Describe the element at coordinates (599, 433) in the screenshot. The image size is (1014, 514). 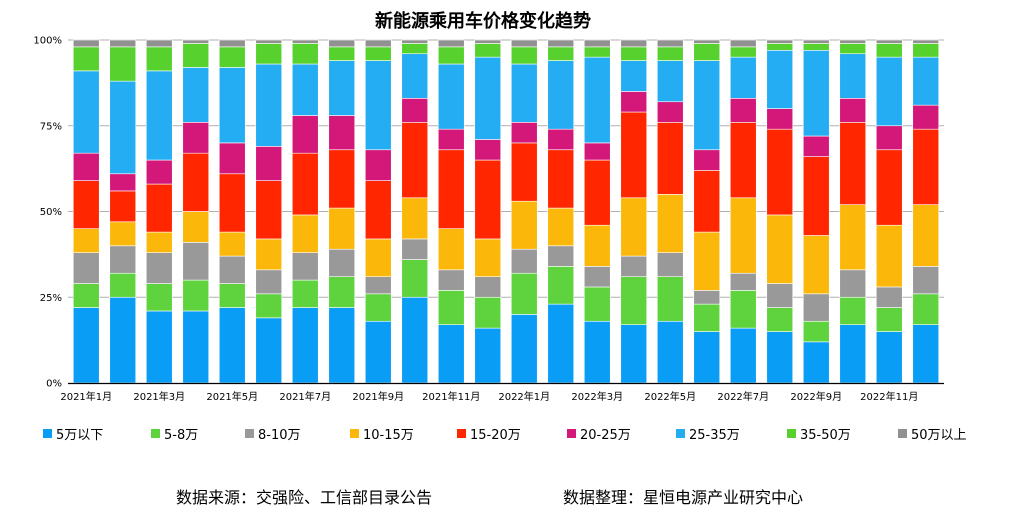
I see `legend-item: 20-25万` at that location.